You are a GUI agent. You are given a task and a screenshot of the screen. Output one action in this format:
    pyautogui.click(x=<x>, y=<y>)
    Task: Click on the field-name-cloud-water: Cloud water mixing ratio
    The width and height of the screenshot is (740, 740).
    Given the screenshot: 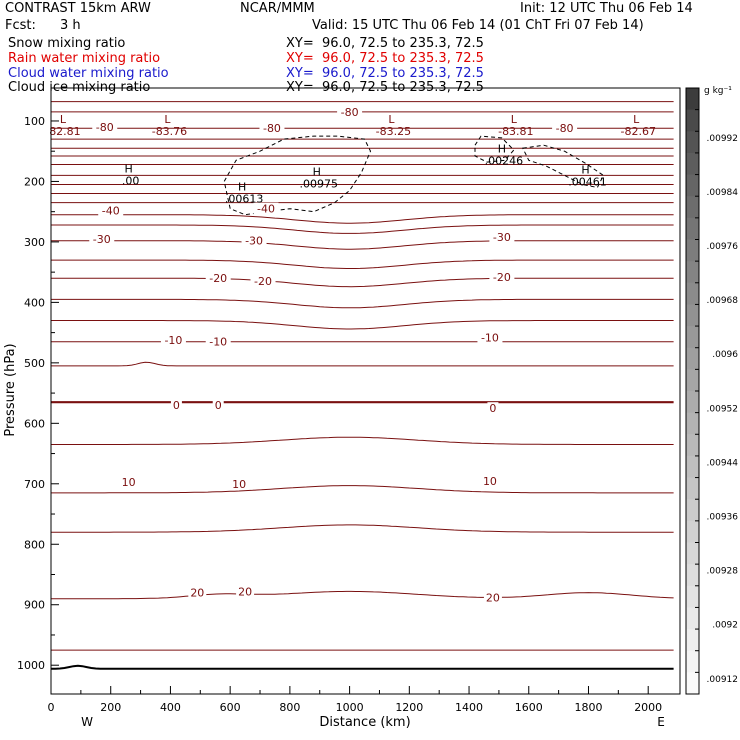 What is the action you would take?
    pyautogui.click(x=88, y=73)
    